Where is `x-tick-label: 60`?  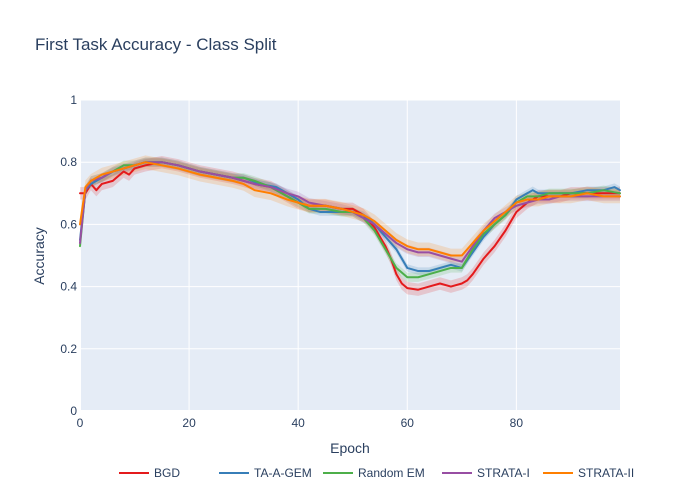
x-tick-label: 60 is located at coordinates (408, 423).